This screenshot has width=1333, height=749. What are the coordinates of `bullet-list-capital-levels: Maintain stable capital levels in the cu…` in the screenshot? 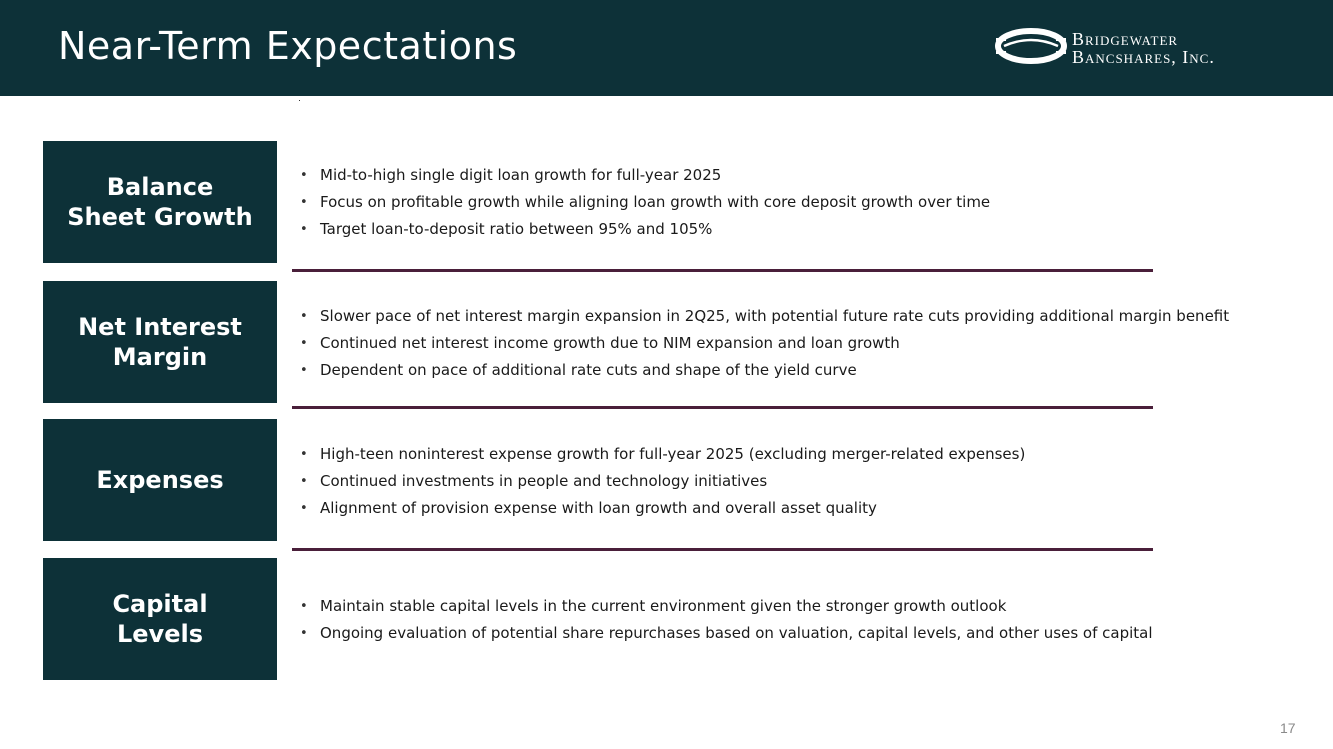 It's located at (726, 620).